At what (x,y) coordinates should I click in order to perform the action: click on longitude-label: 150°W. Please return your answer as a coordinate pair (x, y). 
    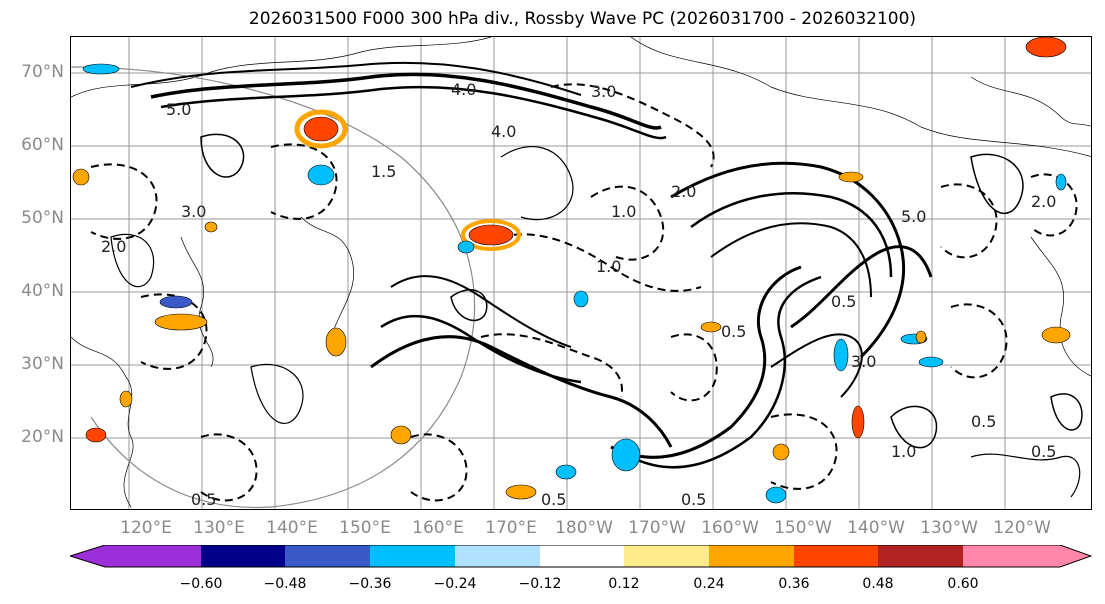
    Looking at the image, I should click on (803, 528).